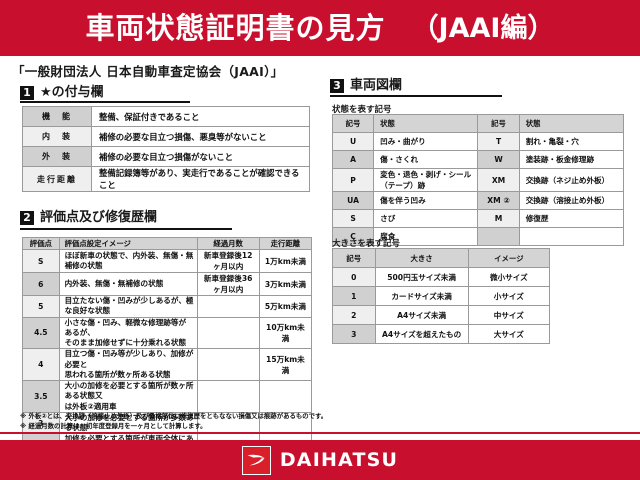  Describe the element at coordinates (354, 296) in the screenshot. I see `symbol-cell: 1` at that location.